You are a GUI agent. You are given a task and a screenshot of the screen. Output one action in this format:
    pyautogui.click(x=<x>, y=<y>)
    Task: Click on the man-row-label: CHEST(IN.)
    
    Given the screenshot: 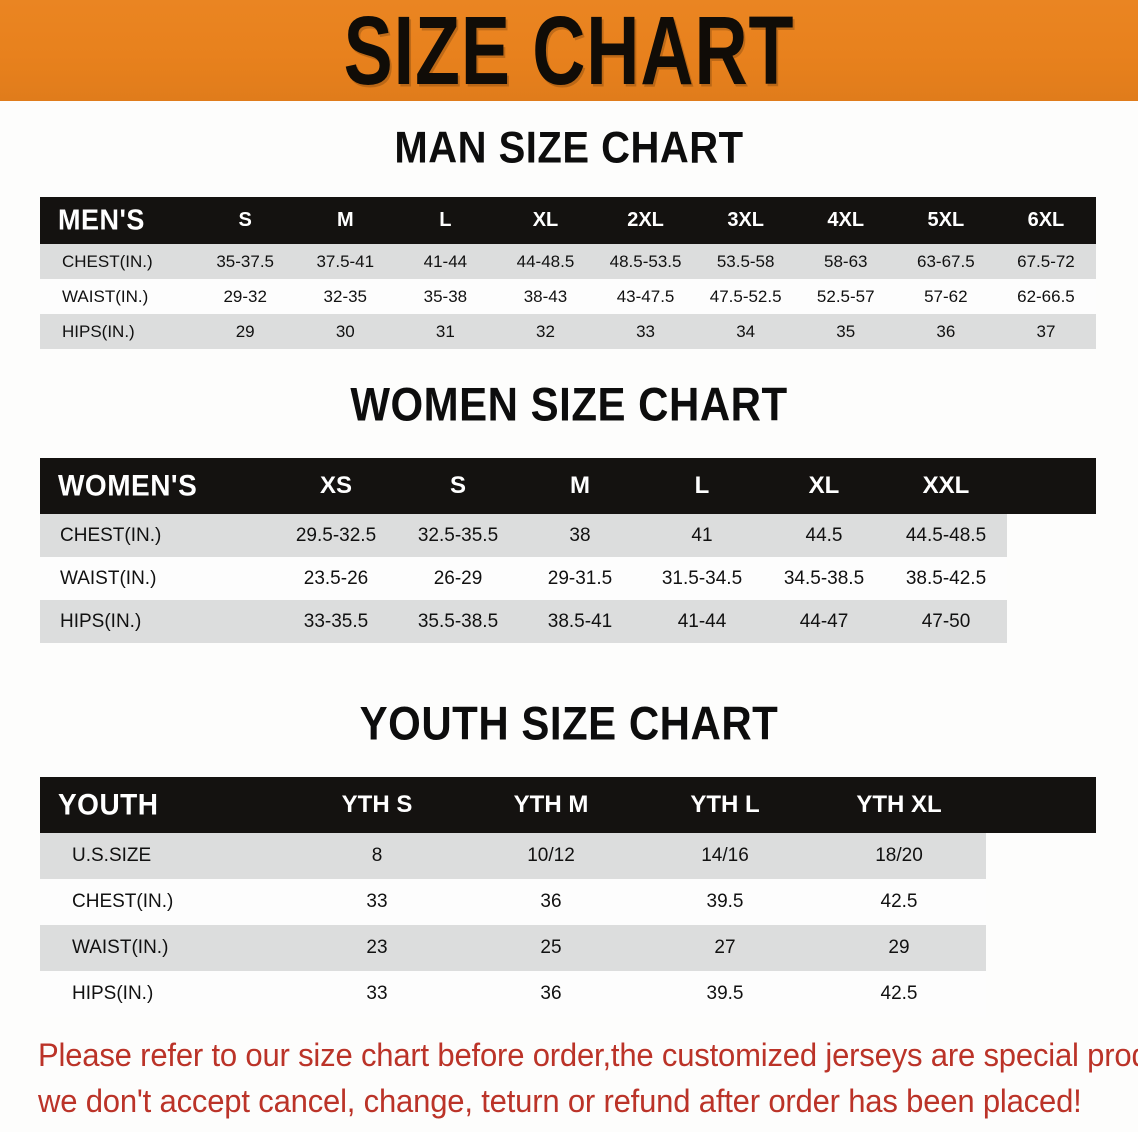 What is the action you would take?
    pyautogui.click(x=118, y=261)
    